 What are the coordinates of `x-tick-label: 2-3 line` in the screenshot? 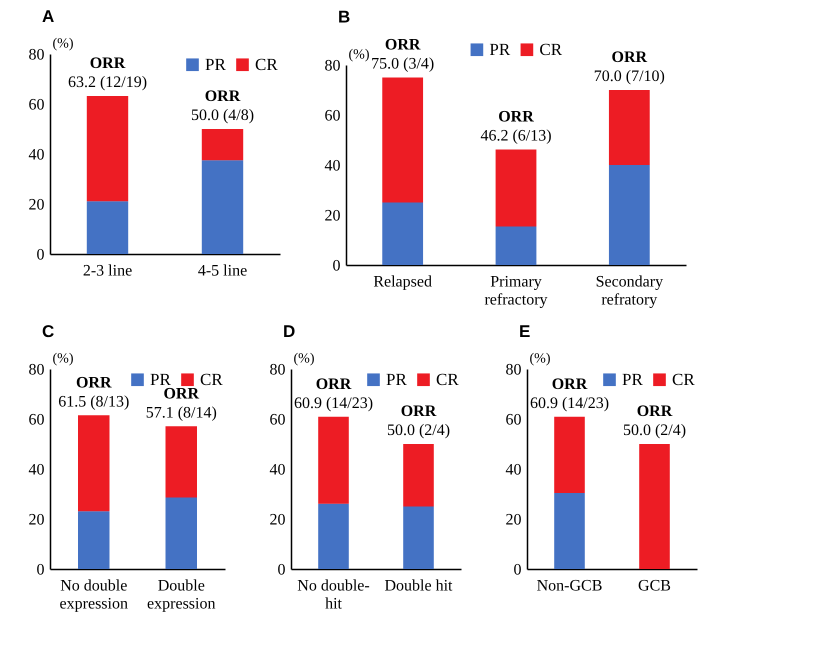 It's located at (107, 271).